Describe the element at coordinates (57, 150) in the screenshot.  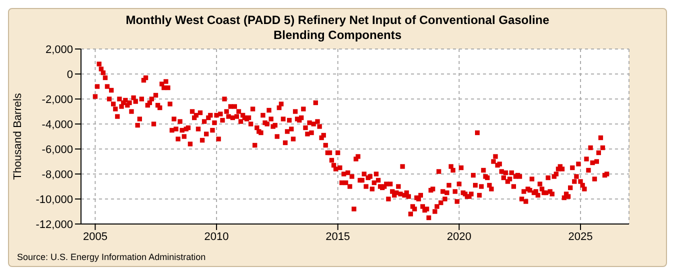
I see `y-tick-label: -6,000` at that location.